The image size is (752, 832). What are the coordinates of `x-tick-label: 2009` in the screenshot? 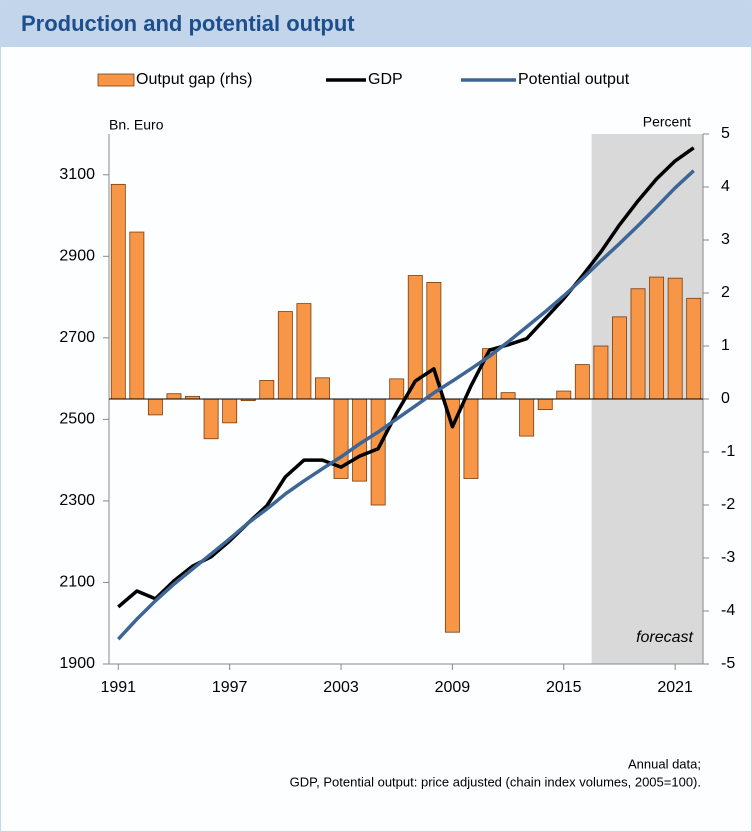 It's located at (453, 687).